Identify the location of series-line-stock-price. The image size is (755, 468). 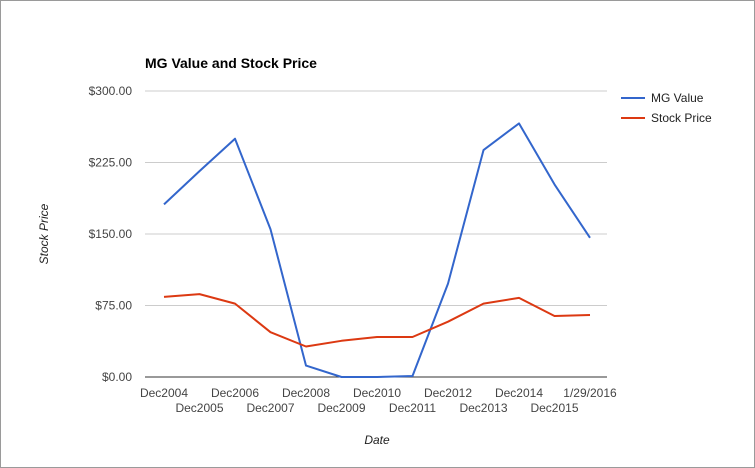
(377, 320).